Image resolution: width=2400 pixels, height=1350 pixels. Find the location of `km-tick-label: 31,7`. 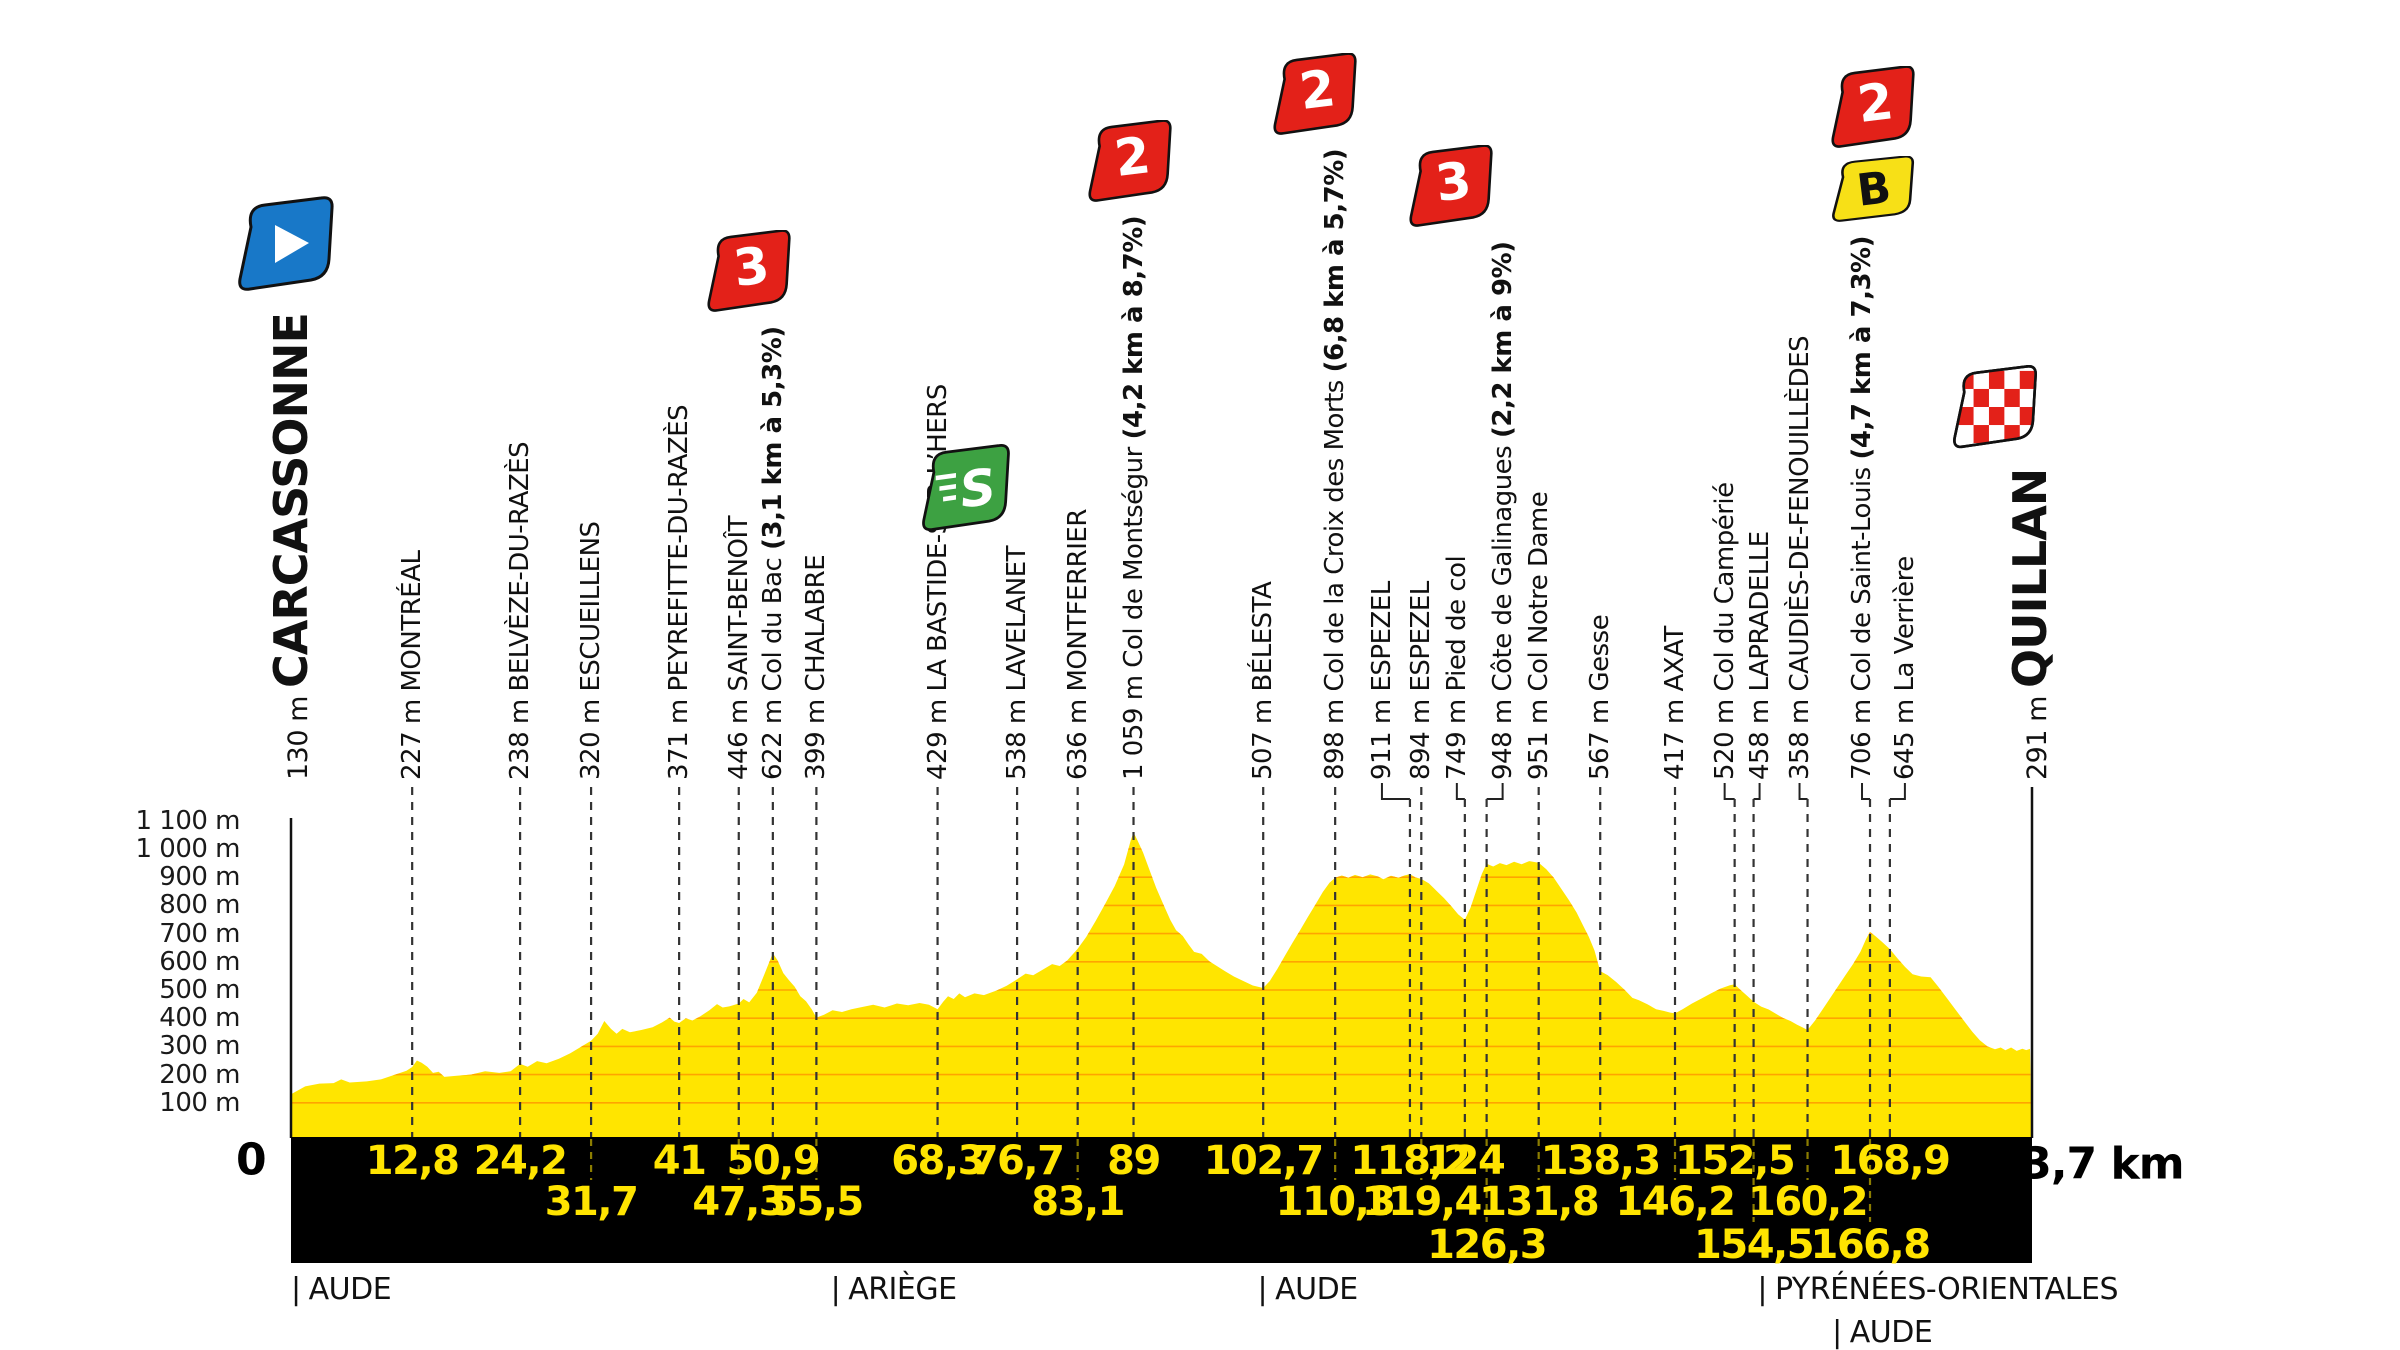

km-tick-label: 31,7 is located at coordinates (591, 1202).